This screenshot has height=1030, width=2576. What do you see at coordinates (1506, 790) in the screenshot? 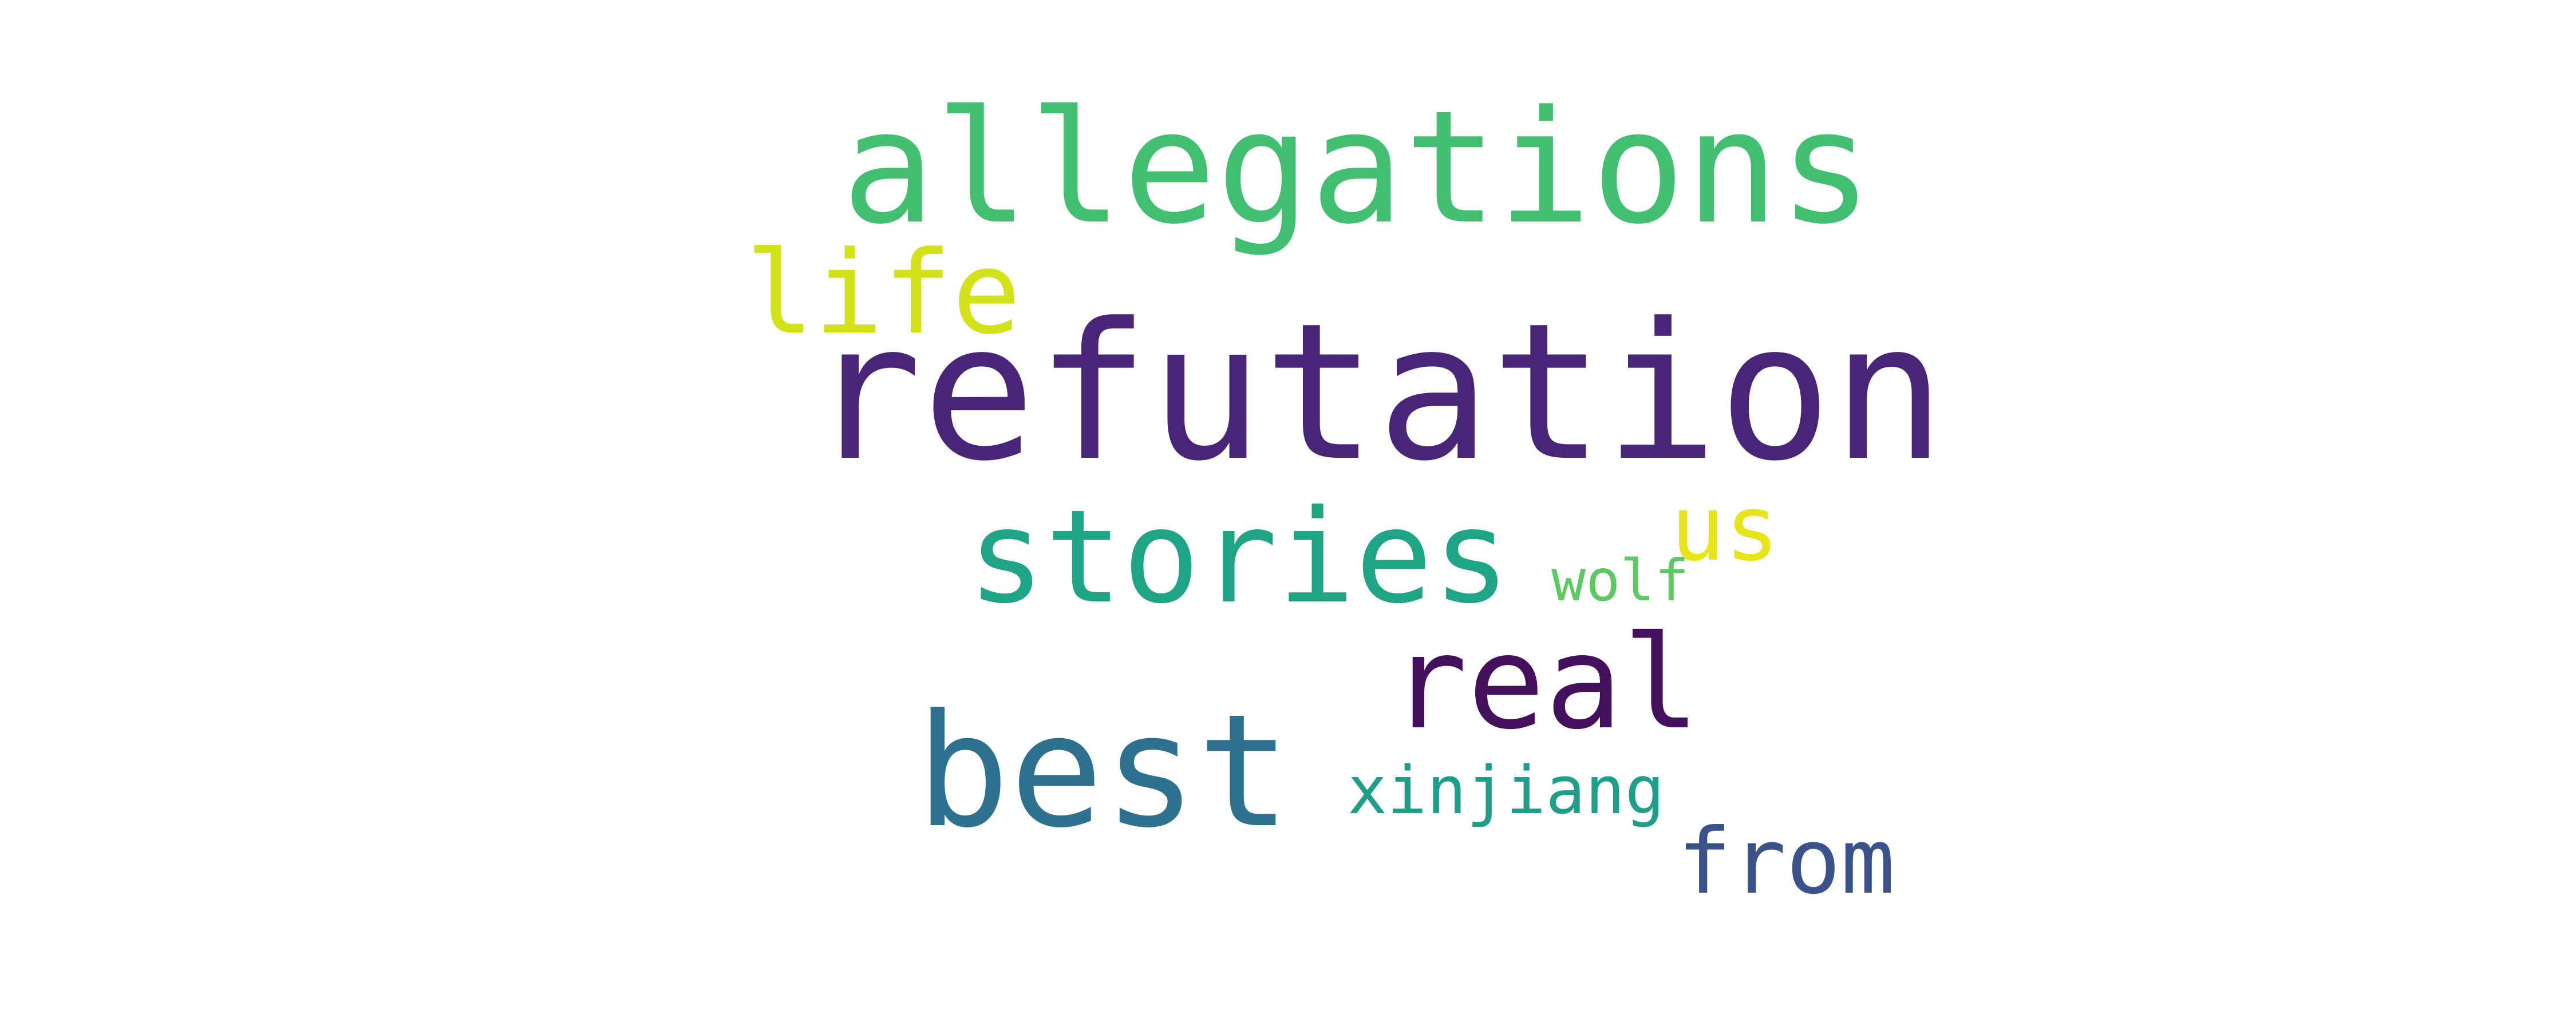
I see `word-xinjiang: xinjiang` at bounding box center [1506, 790].